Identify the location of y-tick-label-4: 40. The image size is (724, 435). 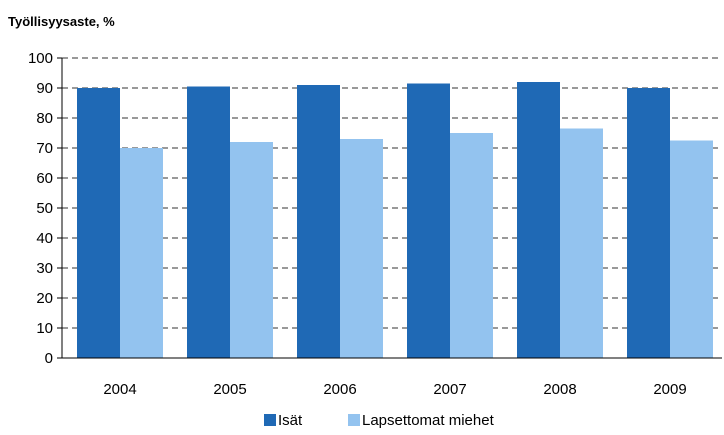
(44, 238).